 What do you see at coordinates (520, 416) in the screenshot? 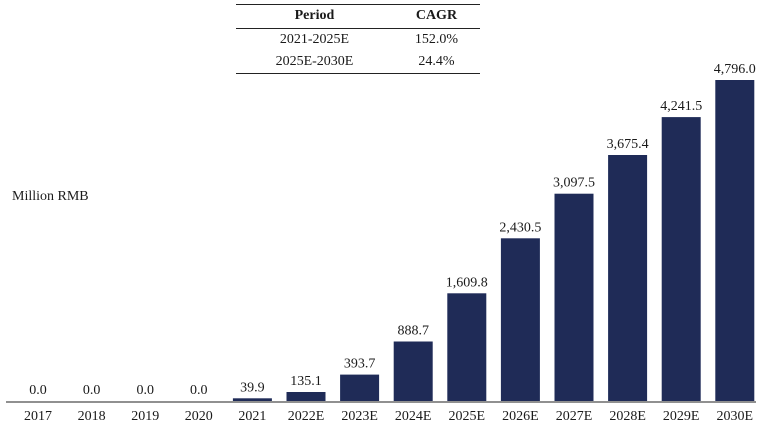
I see `x-tick-label-2026E: 2026E` at bounding box center [520, 416].